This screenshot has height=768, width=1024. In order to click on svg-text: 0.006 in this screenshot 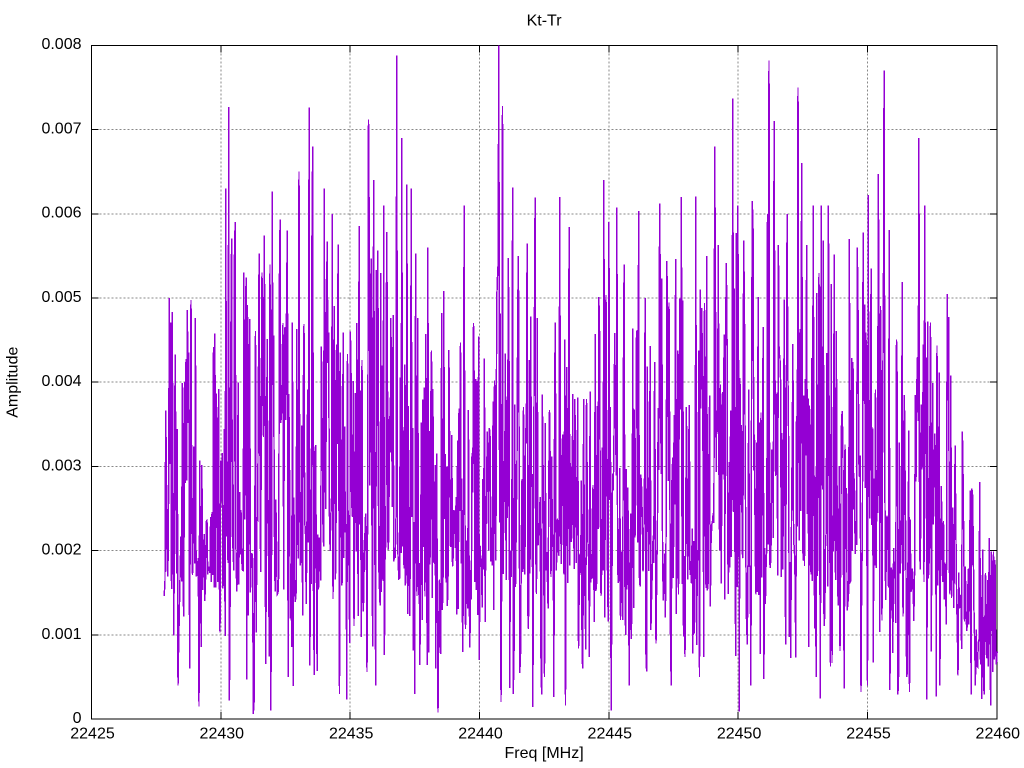, I will do `click(61, 213)`.